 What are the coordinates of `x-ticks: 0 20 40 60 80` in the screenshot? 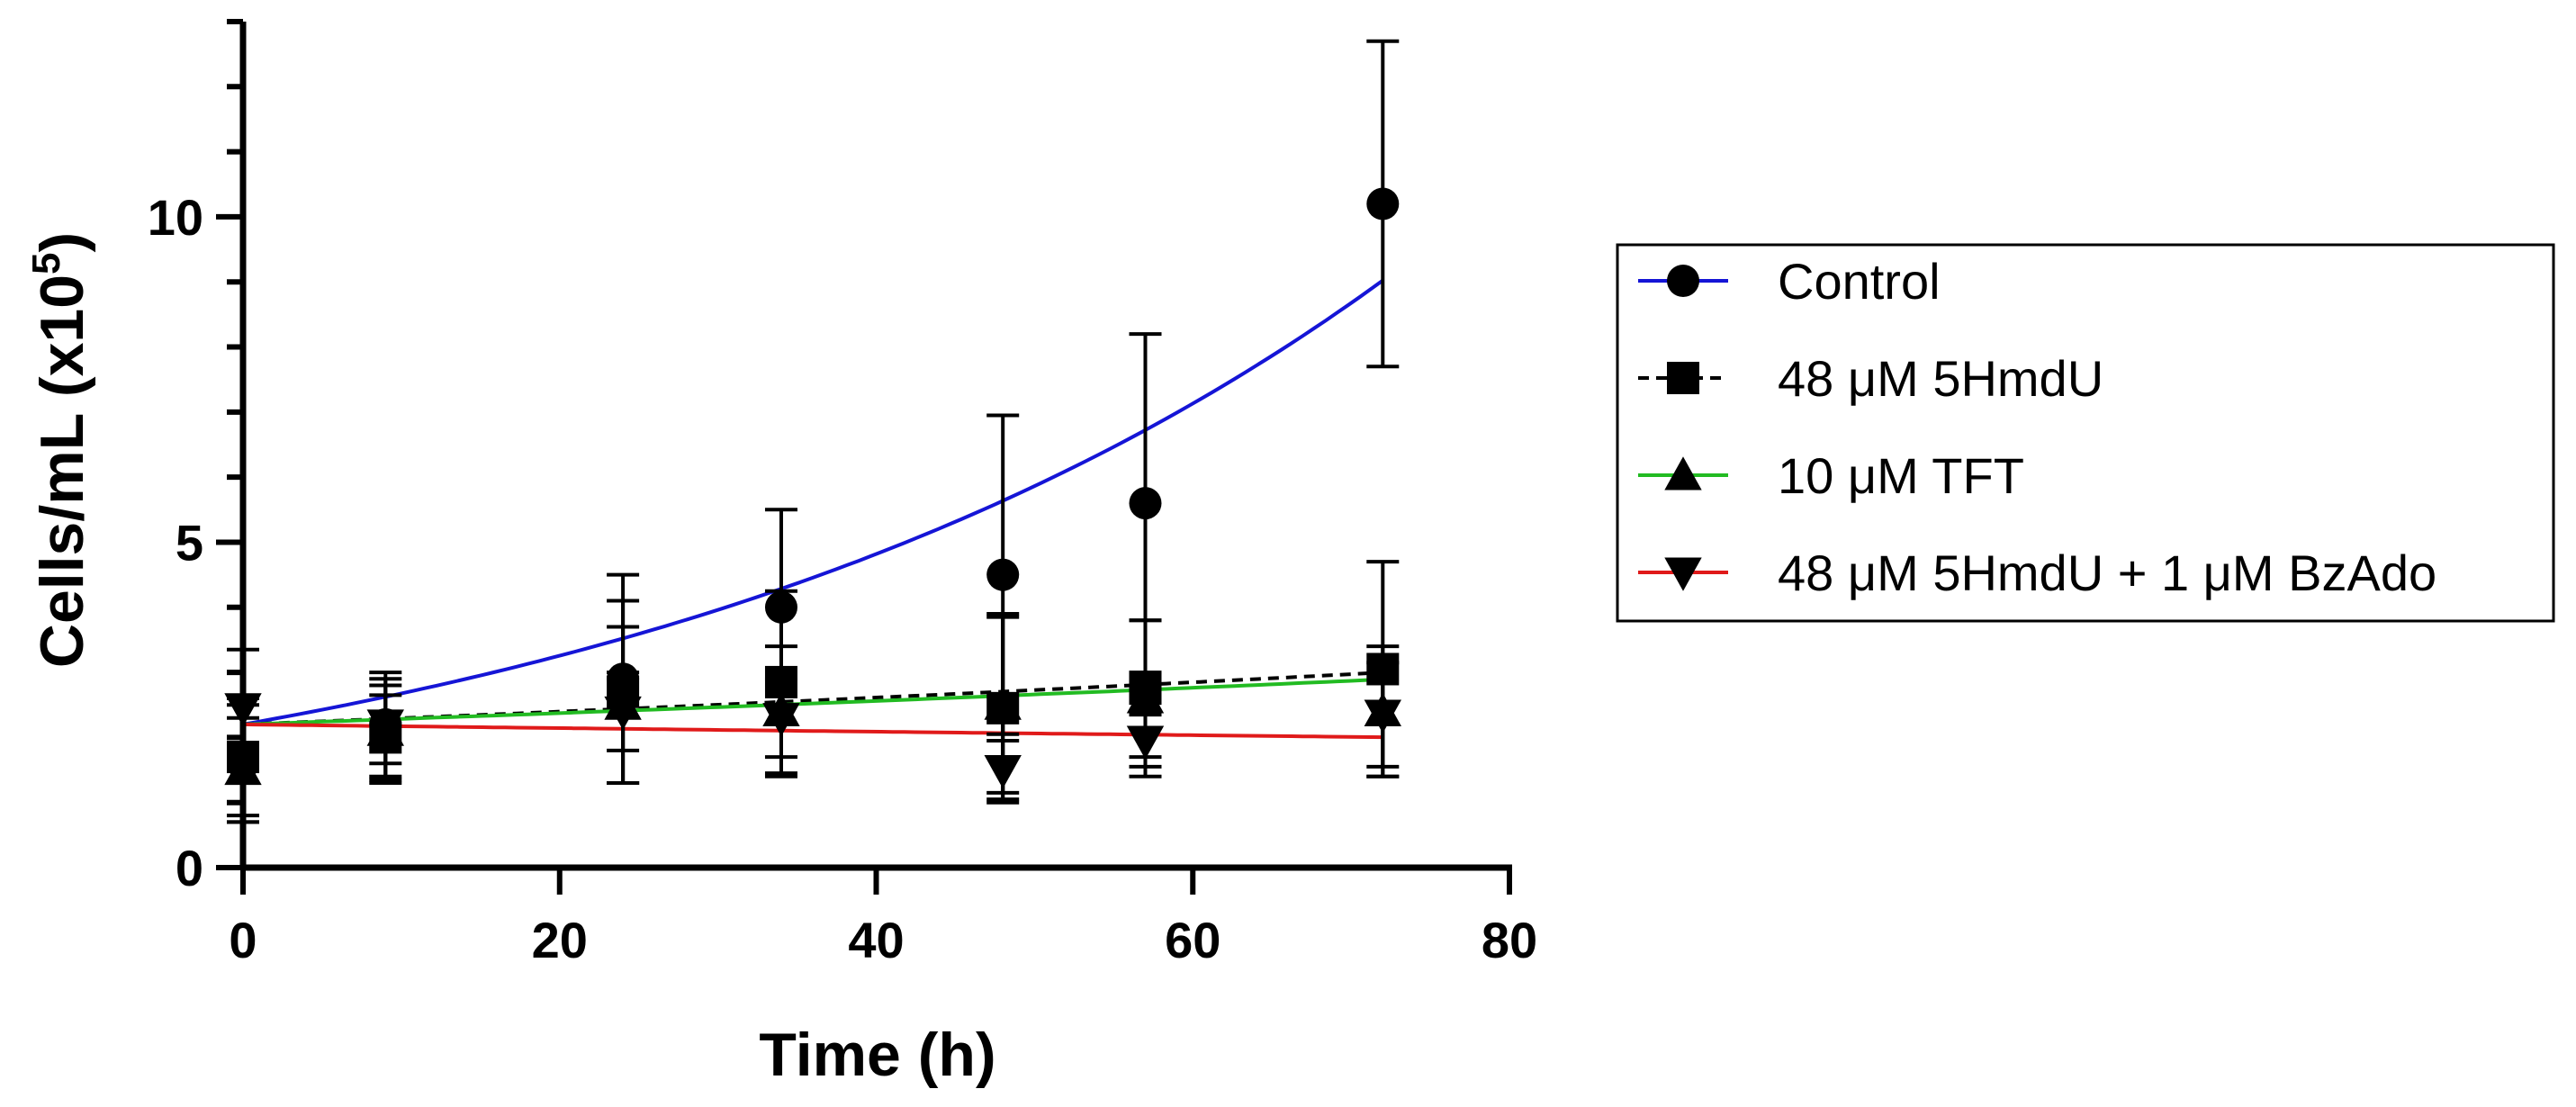 It's located at (883, 918).